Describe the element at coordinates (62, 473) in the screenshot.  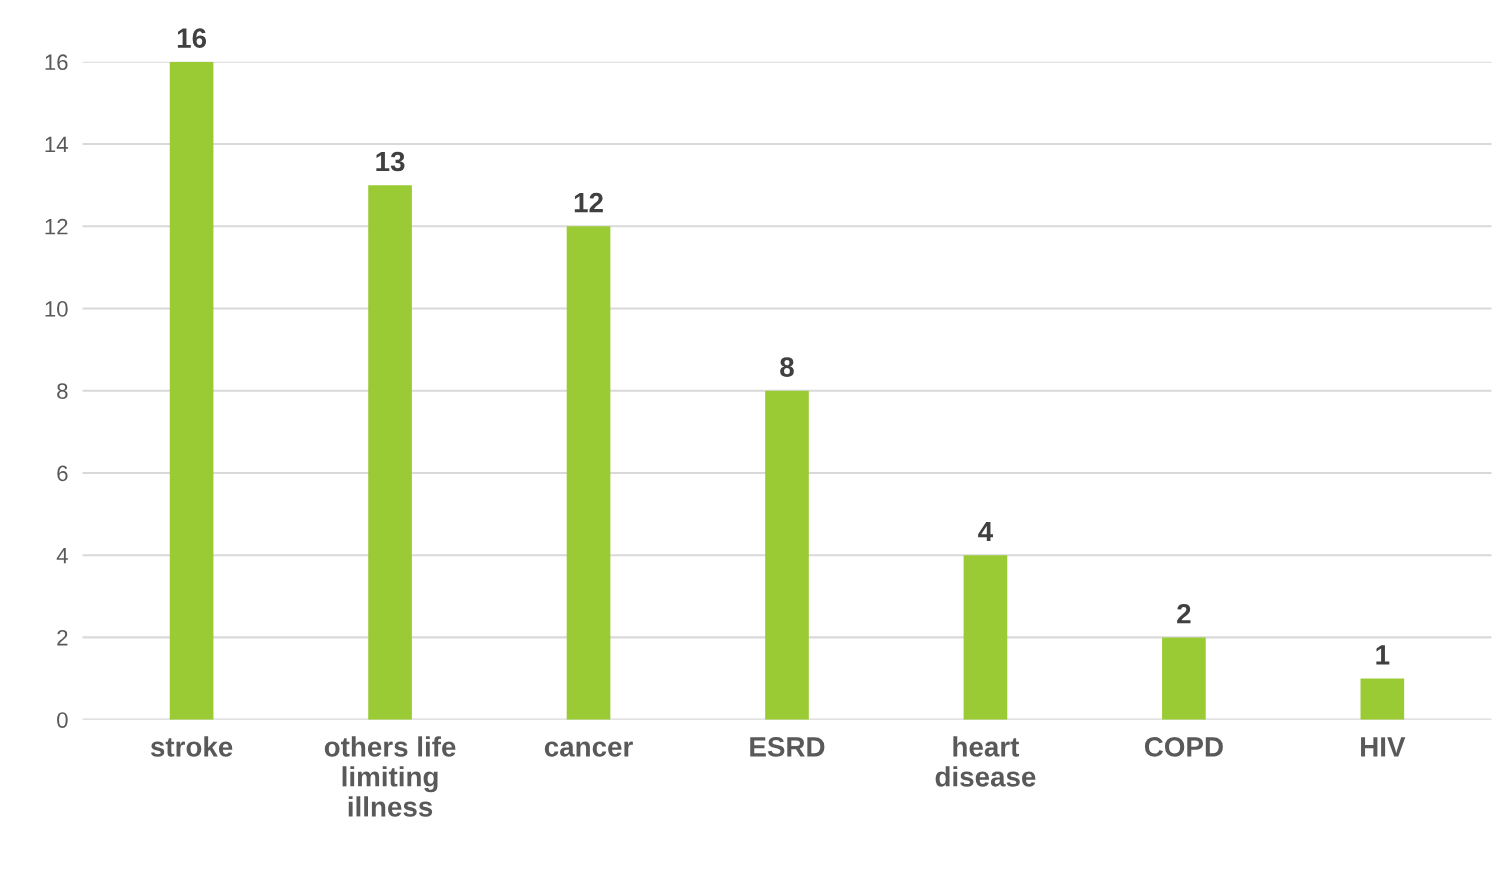
I see `y-tick-label: 6` at that location.